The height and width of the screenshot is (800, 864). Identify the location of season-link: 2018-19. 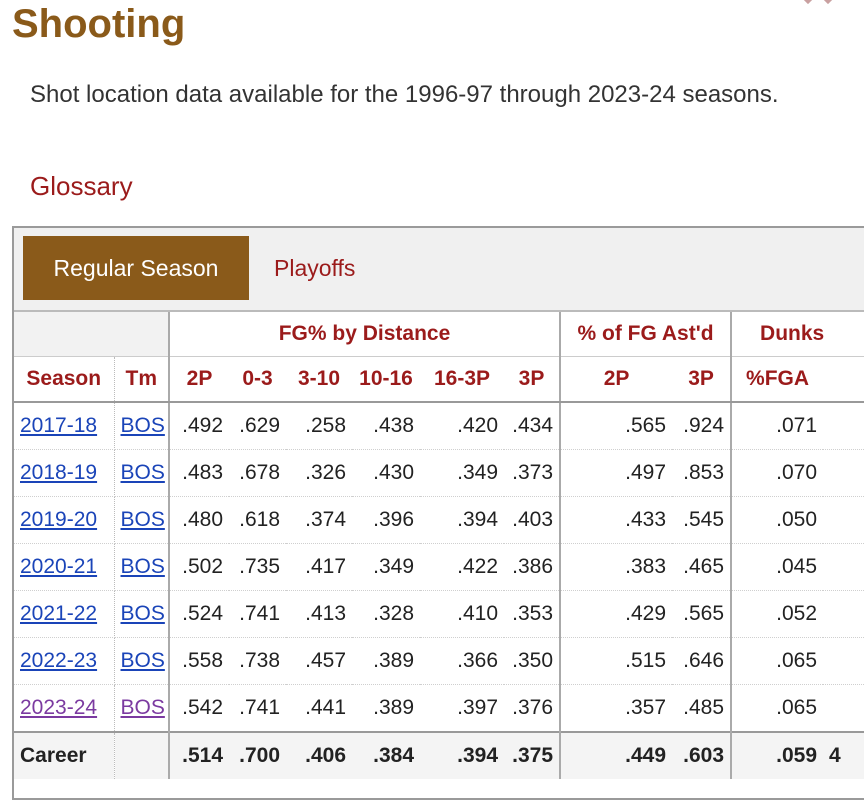
(59, 472).